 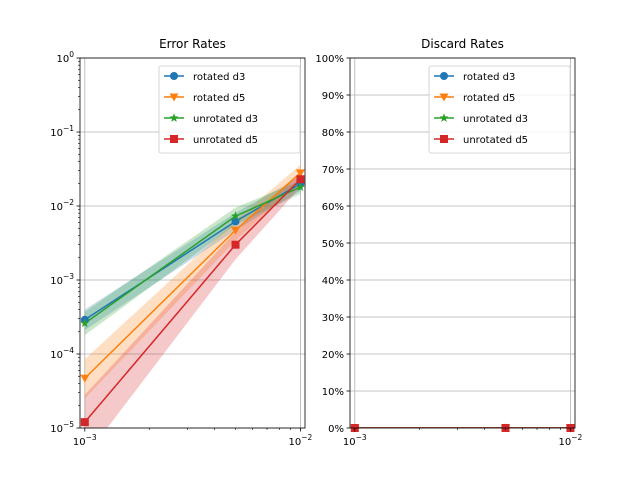 I want to click on y-tick-label: 60%, so click(x=333, y=207).